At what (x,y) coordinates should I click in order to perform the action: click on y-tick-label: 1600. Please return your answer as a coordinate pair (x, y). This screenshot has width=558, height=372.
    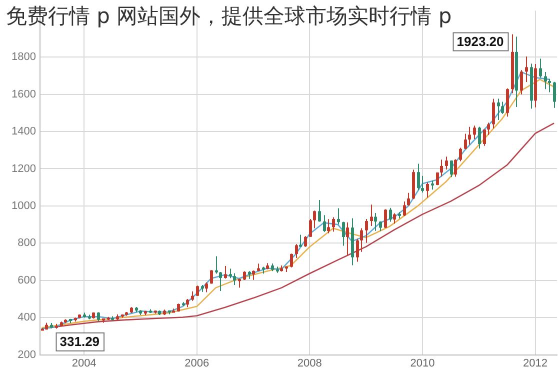
    Looking at the image, I should click on (24, 94).